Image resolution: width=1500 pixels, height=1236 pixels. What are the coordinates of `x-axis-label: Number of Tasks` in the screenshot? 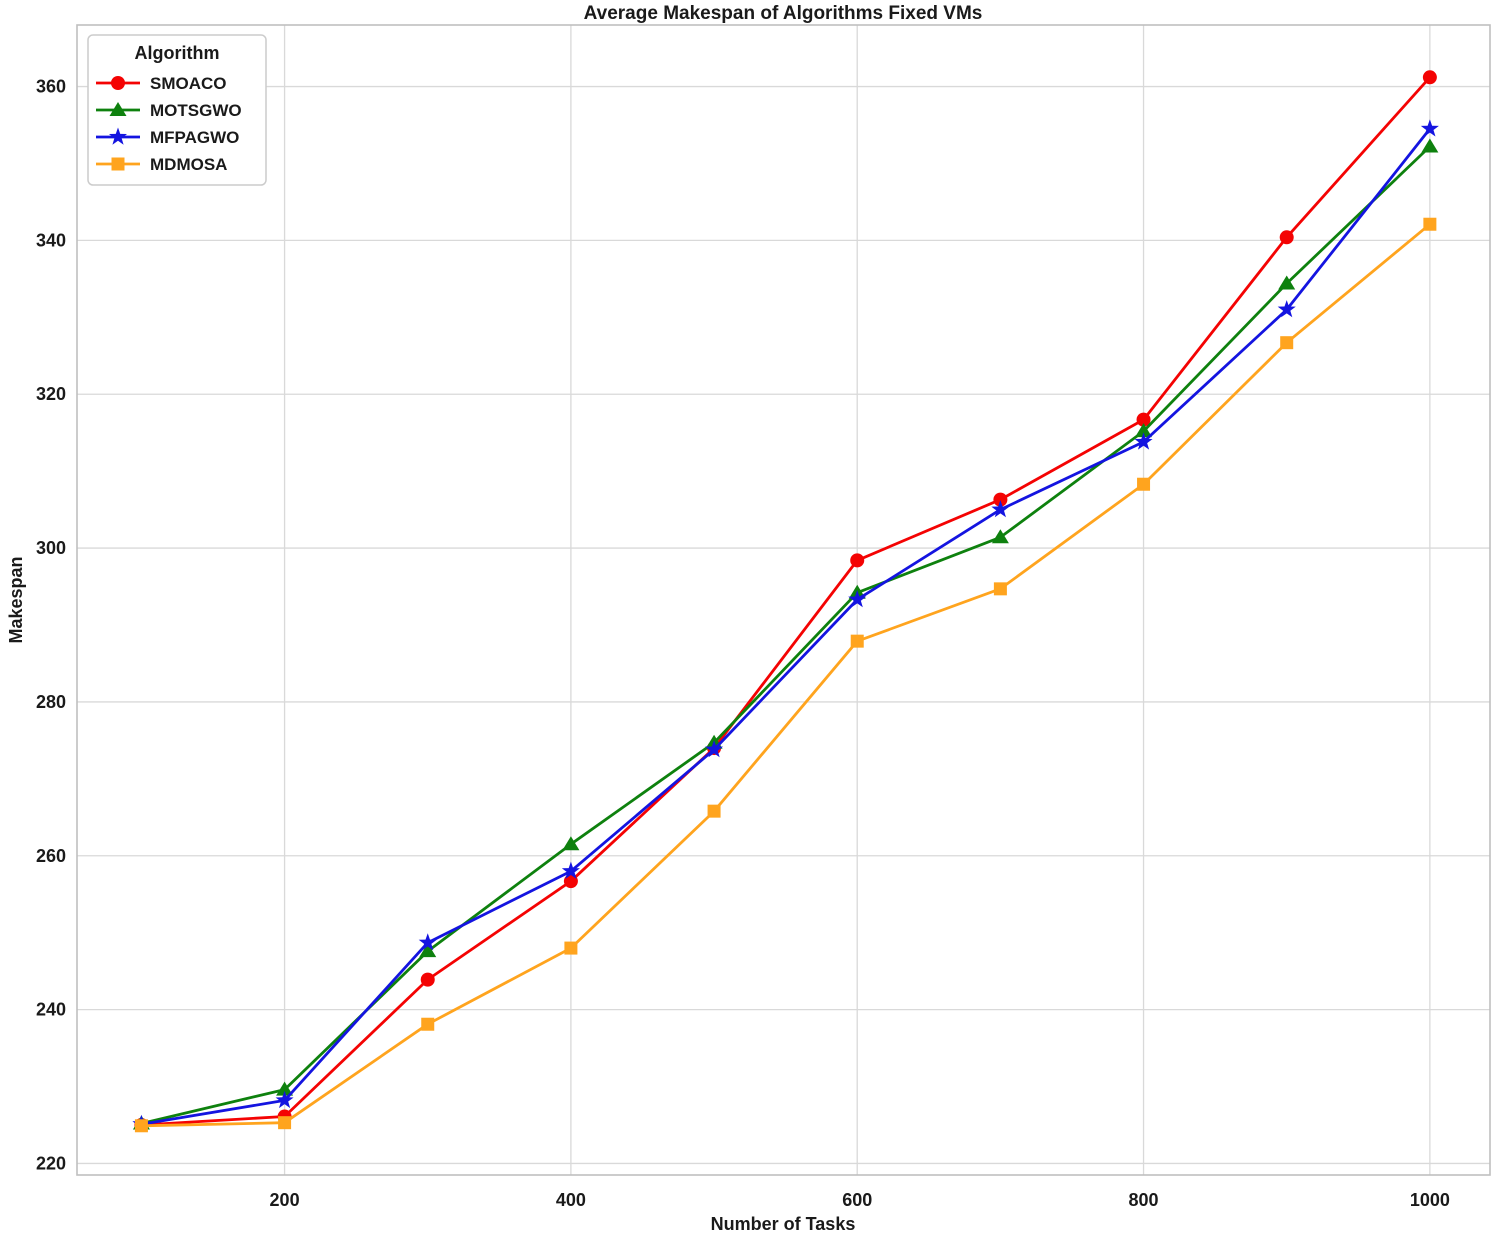 It's located at (783, 1224).